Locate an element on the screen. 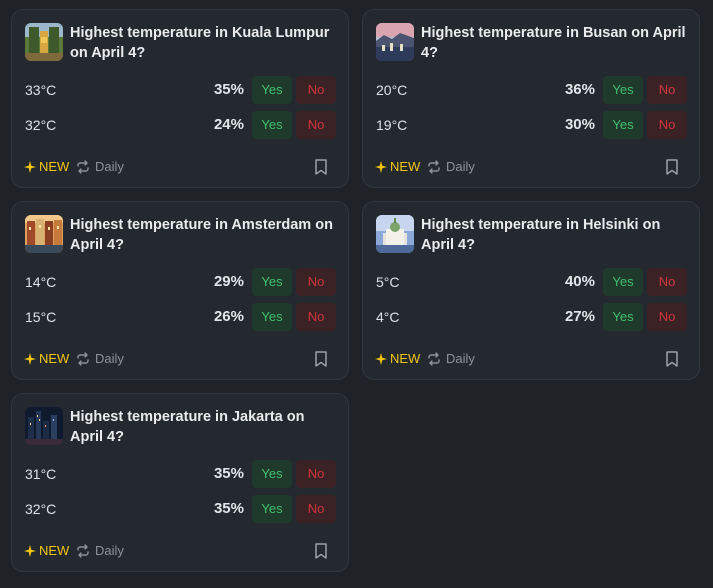 The width and height of the screenshot is (713, 588). jakarta-thumbnail is located at coordinates (44, 426).